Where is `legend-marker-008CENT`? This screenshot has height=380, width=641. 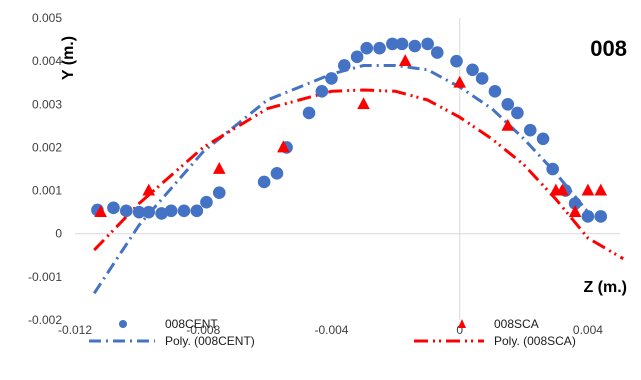
legend-marker-008CENT is located at coordinates (123, 324).